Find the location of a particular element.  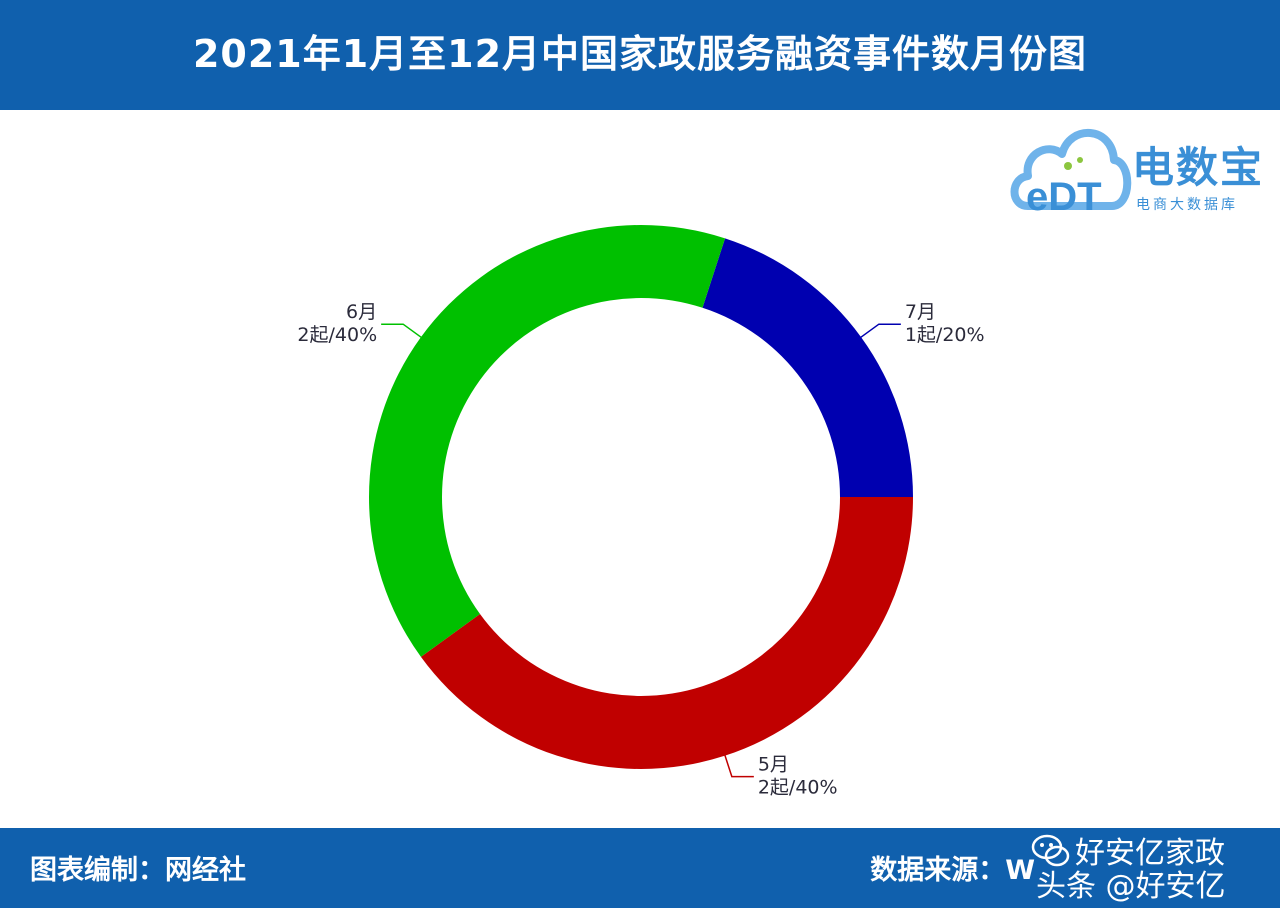

logo-name: 电数宝 is located at coordinates (1198, 167).